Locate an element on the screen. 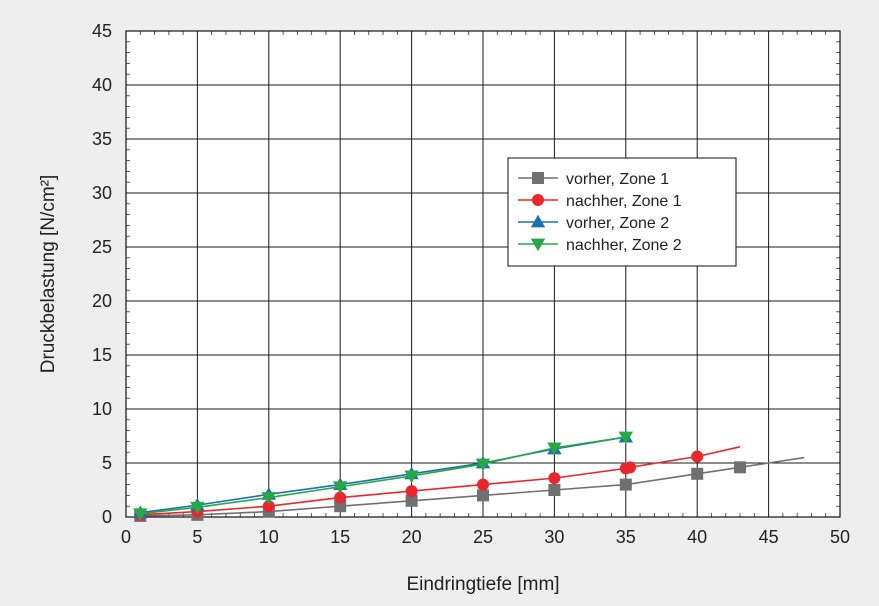 This screenshot has height=606, width=879. legend-label: nachher, Zone 2 is located at coordinates (624, 245).